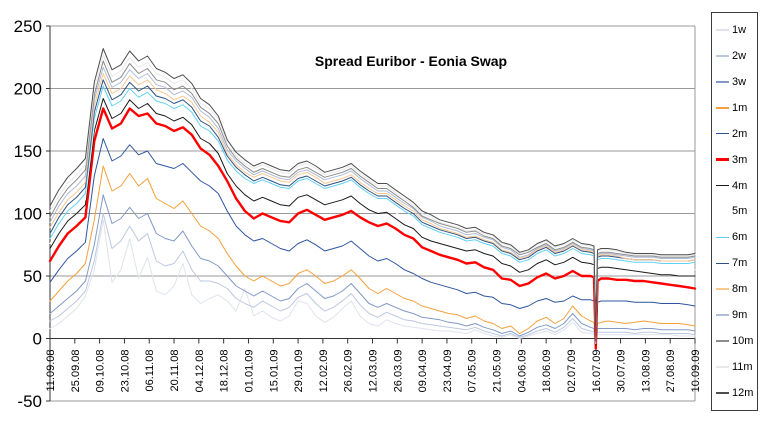 This screenshot has height=422, width=770. Describe the element at coordinates (249, 371) in the screenshot. I see `x-axis-label: 01.01.09` at that location.